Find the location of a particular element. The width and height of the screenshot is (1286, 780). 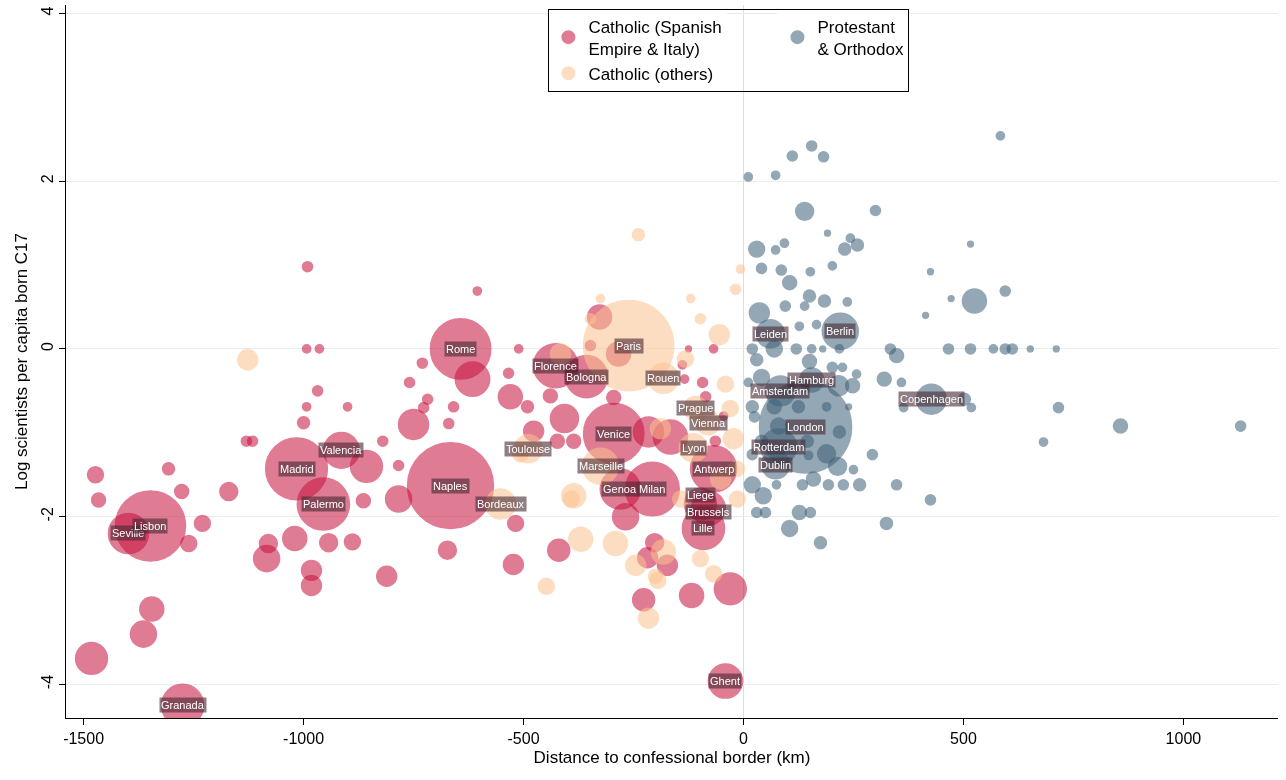

annotation: Leiden is located at coordinates (771, 334).